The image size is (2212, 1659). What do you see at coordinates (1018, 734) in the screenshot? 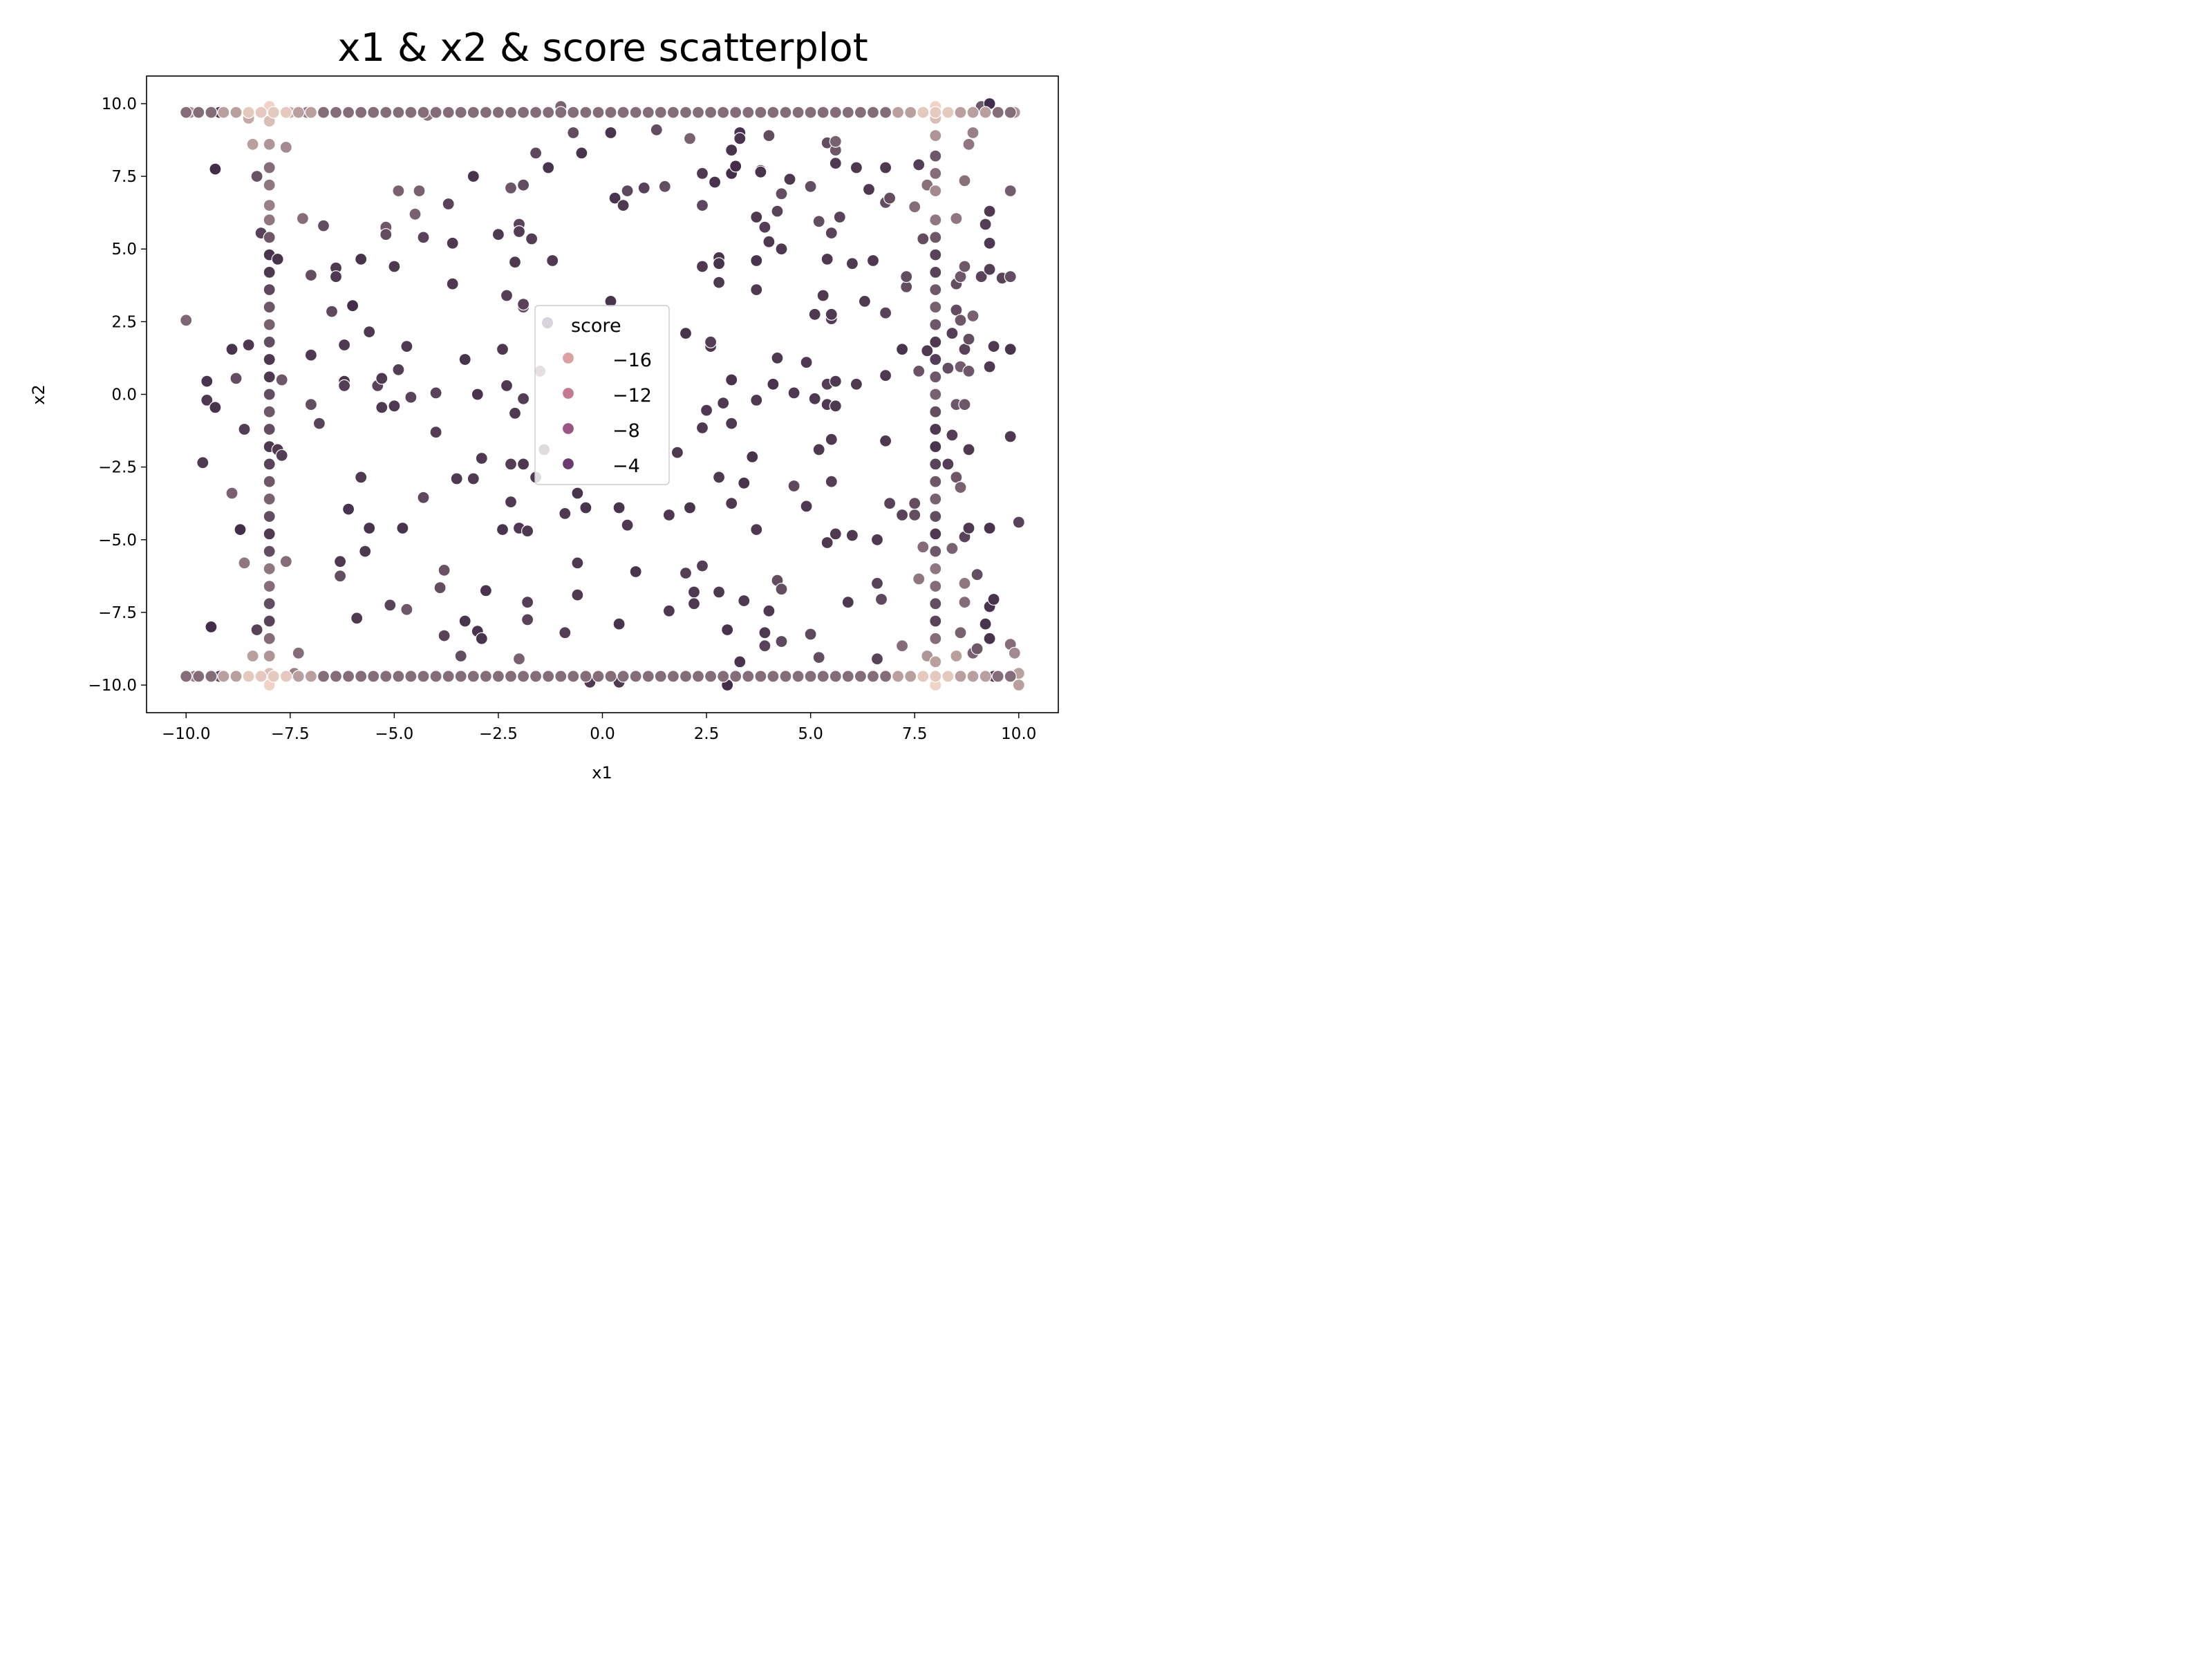
I see `x-tick-label: 10.0` at bounding box center [1018, 734].